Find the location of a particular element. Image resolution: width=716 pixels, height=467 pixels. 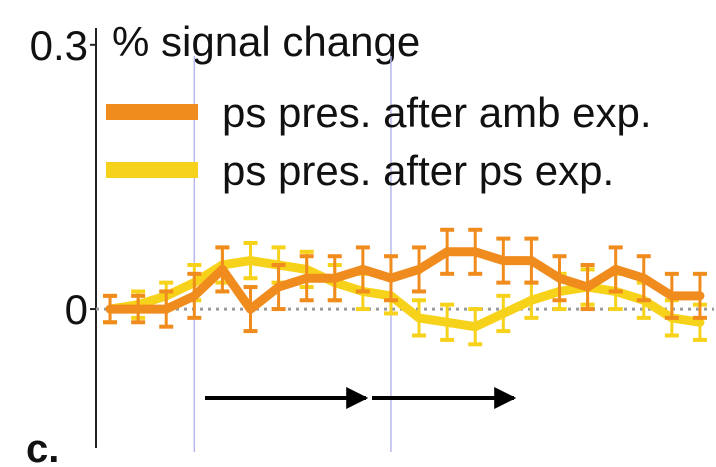

legend-label: ps pres. after amb exp. is located at coordinates (437, 112).